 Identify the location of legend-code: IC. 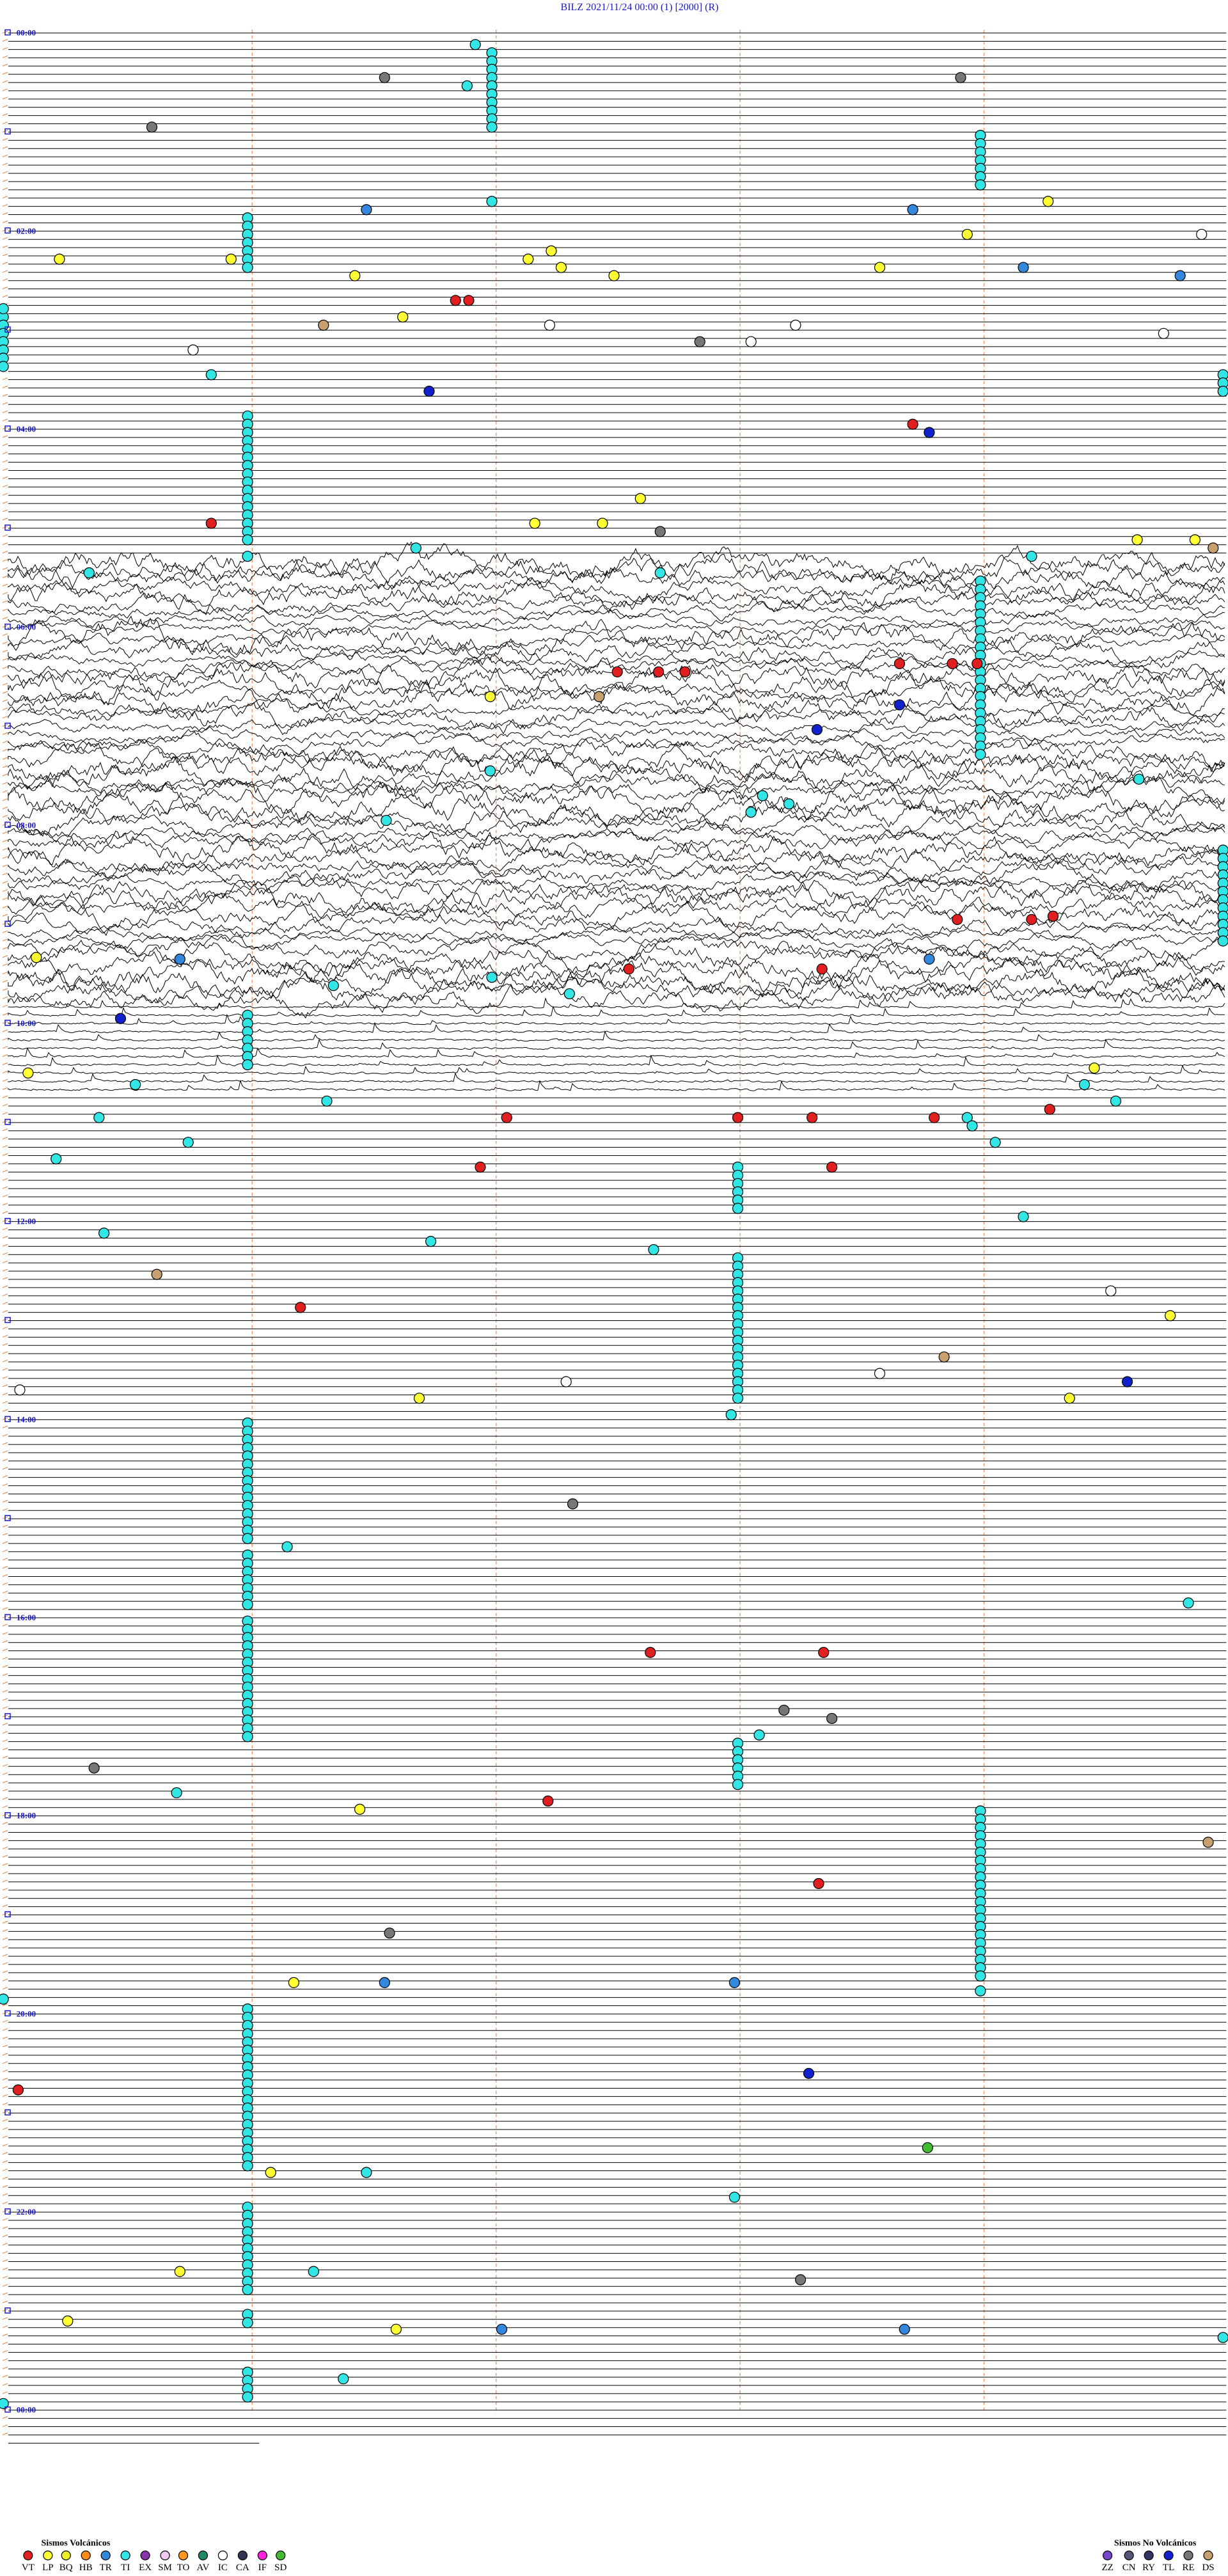
(223, 2568).